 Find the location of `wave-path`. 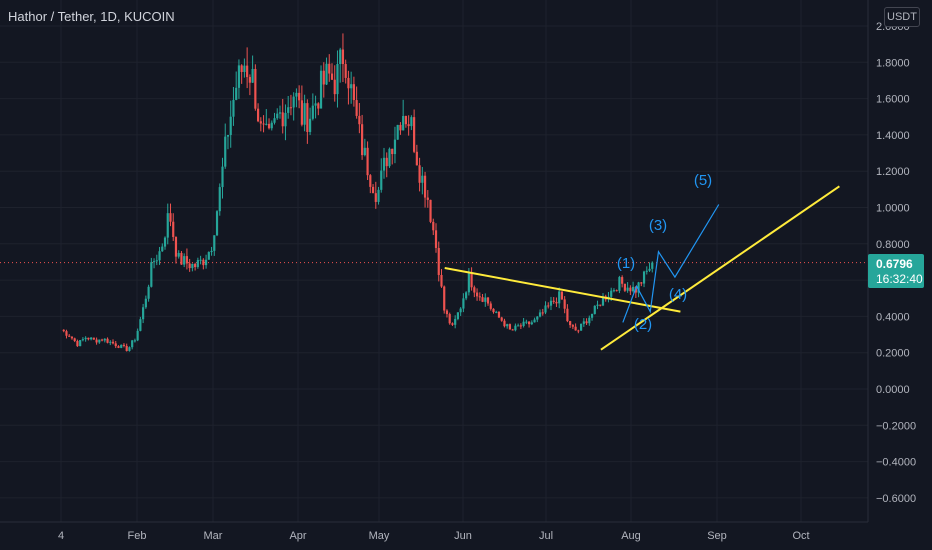

wave-path is located at coordinates (671, 263).